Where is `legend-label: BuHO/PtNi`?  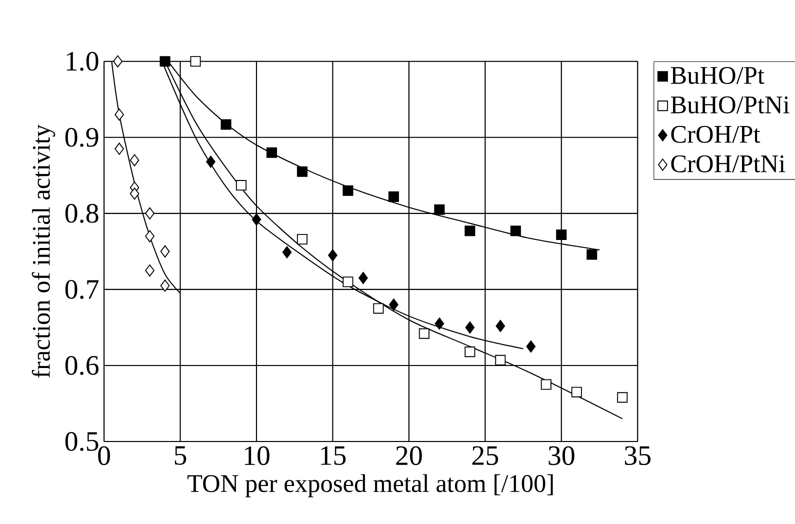 legend-label: BuHO/PtNi is located at coordinates (730, 105).